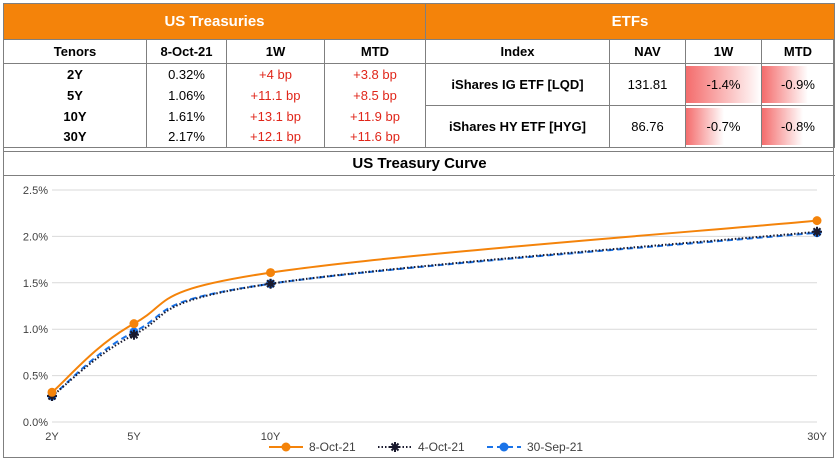  I want to click on mtd-cell: +11.6 bp, so click(375, 137).